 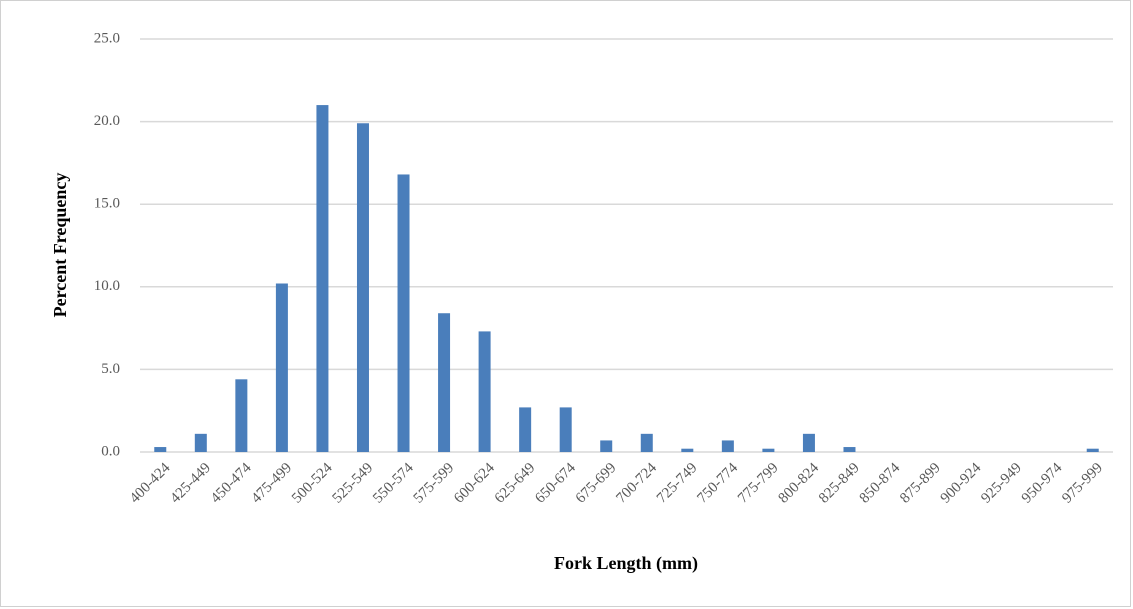 What do you see at coordinates (626, 563) in the screenshot?
I see `x-axis-title: Fork Length (mm)` at bounding box center [626, 563].